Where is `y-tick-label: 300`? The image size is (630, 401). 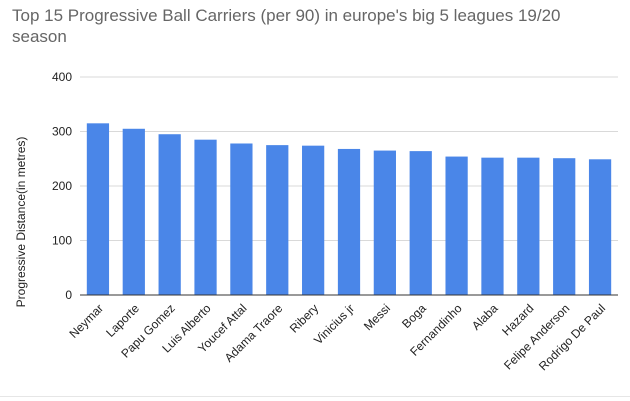 y-tick-label: 300 is located at coordinates (62, 132).